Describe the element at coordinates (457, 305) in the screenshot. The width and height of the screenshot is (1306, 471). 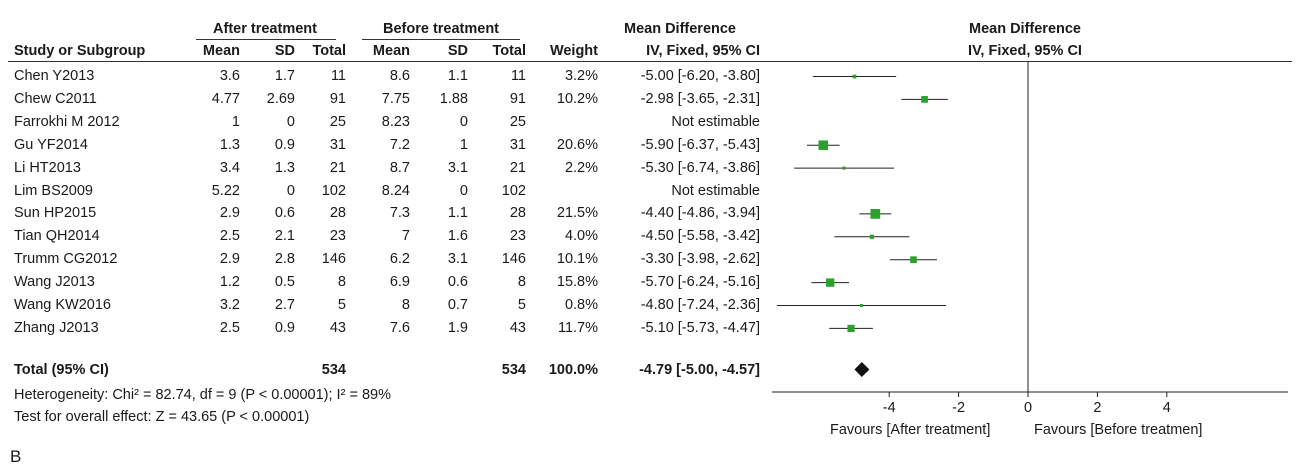
I see `cell-sd2: 0.7` at that location.